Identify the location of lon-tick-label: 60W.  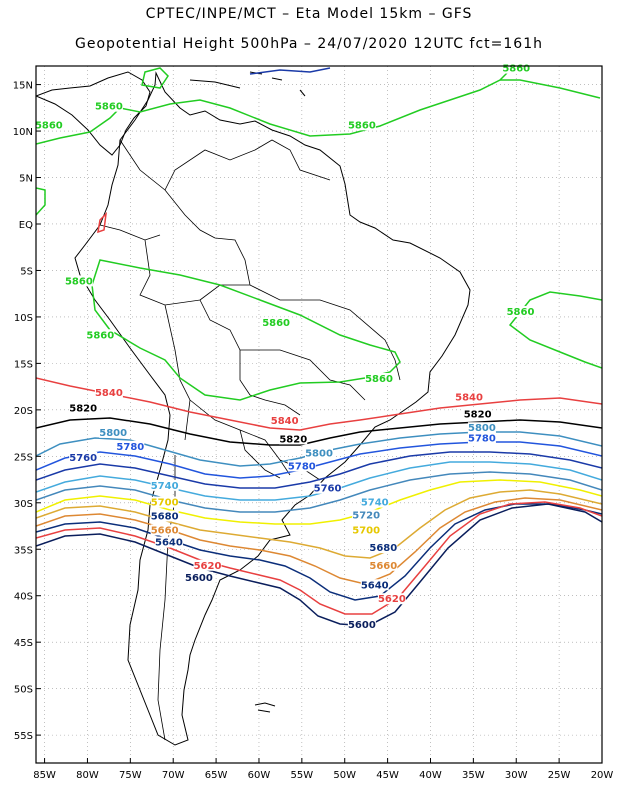
(259, 775).